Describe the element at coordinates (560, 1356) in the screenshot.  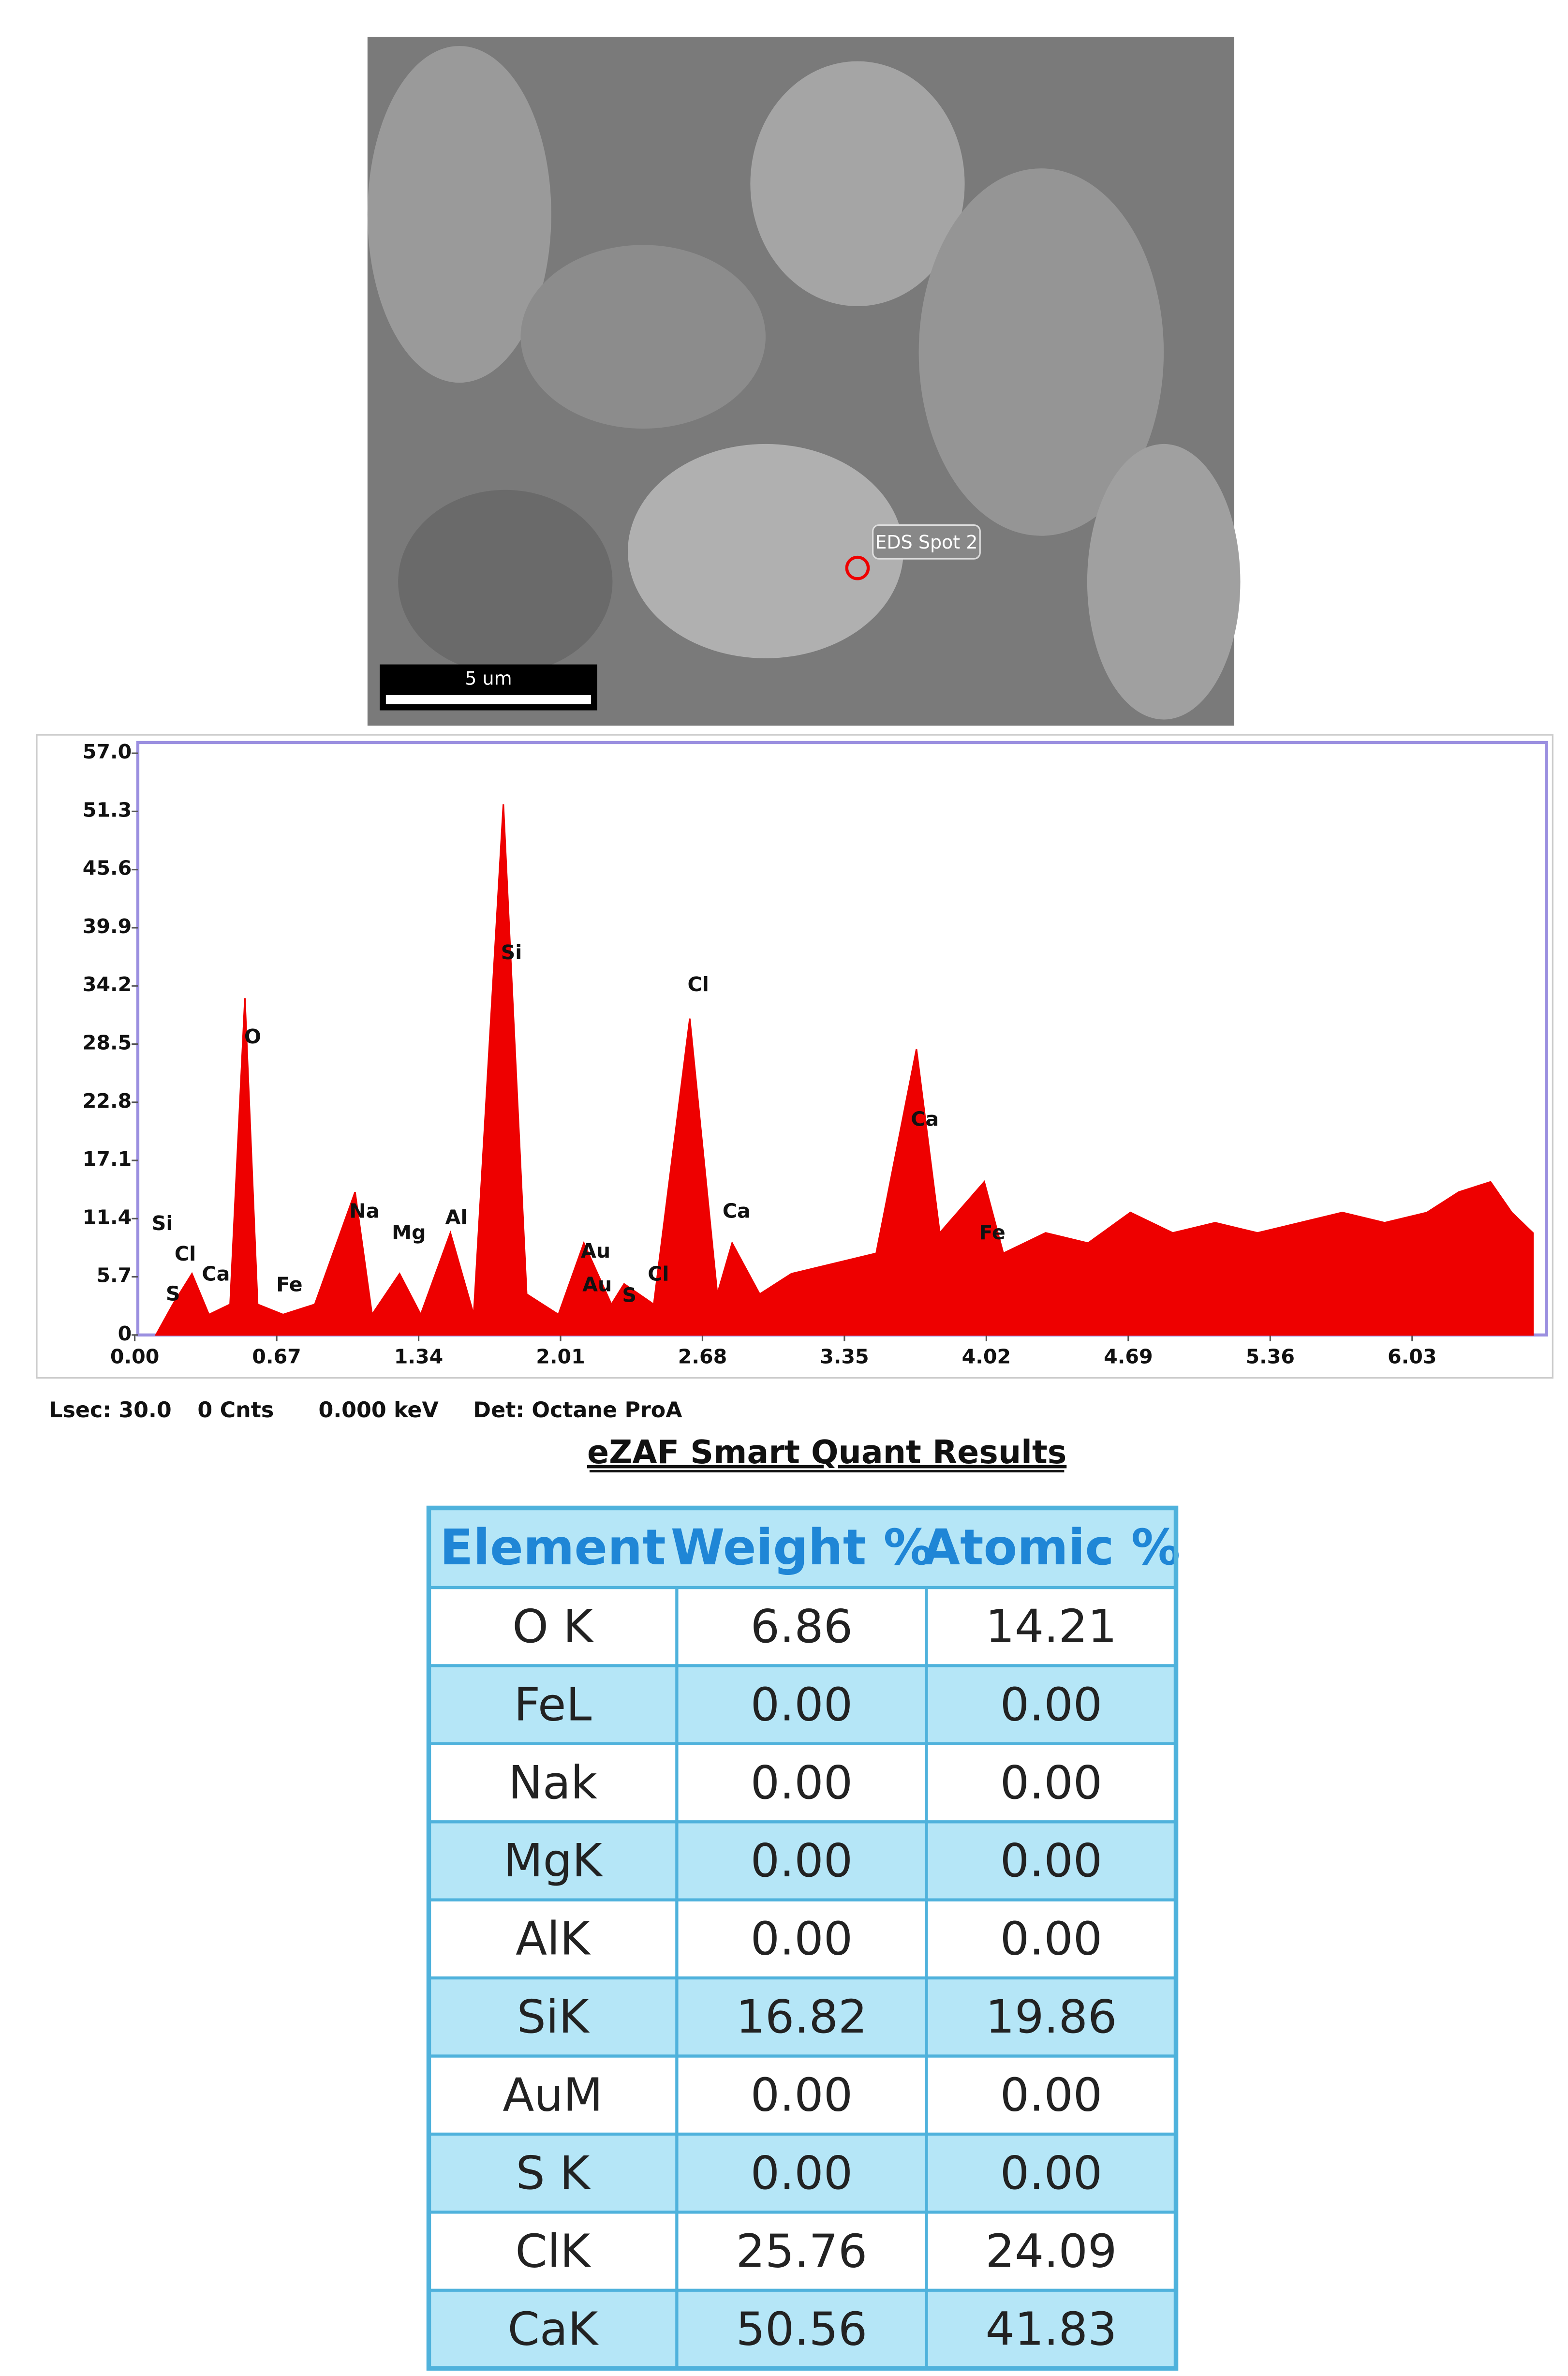
I see `x-tick-label: 2.01` at that location.